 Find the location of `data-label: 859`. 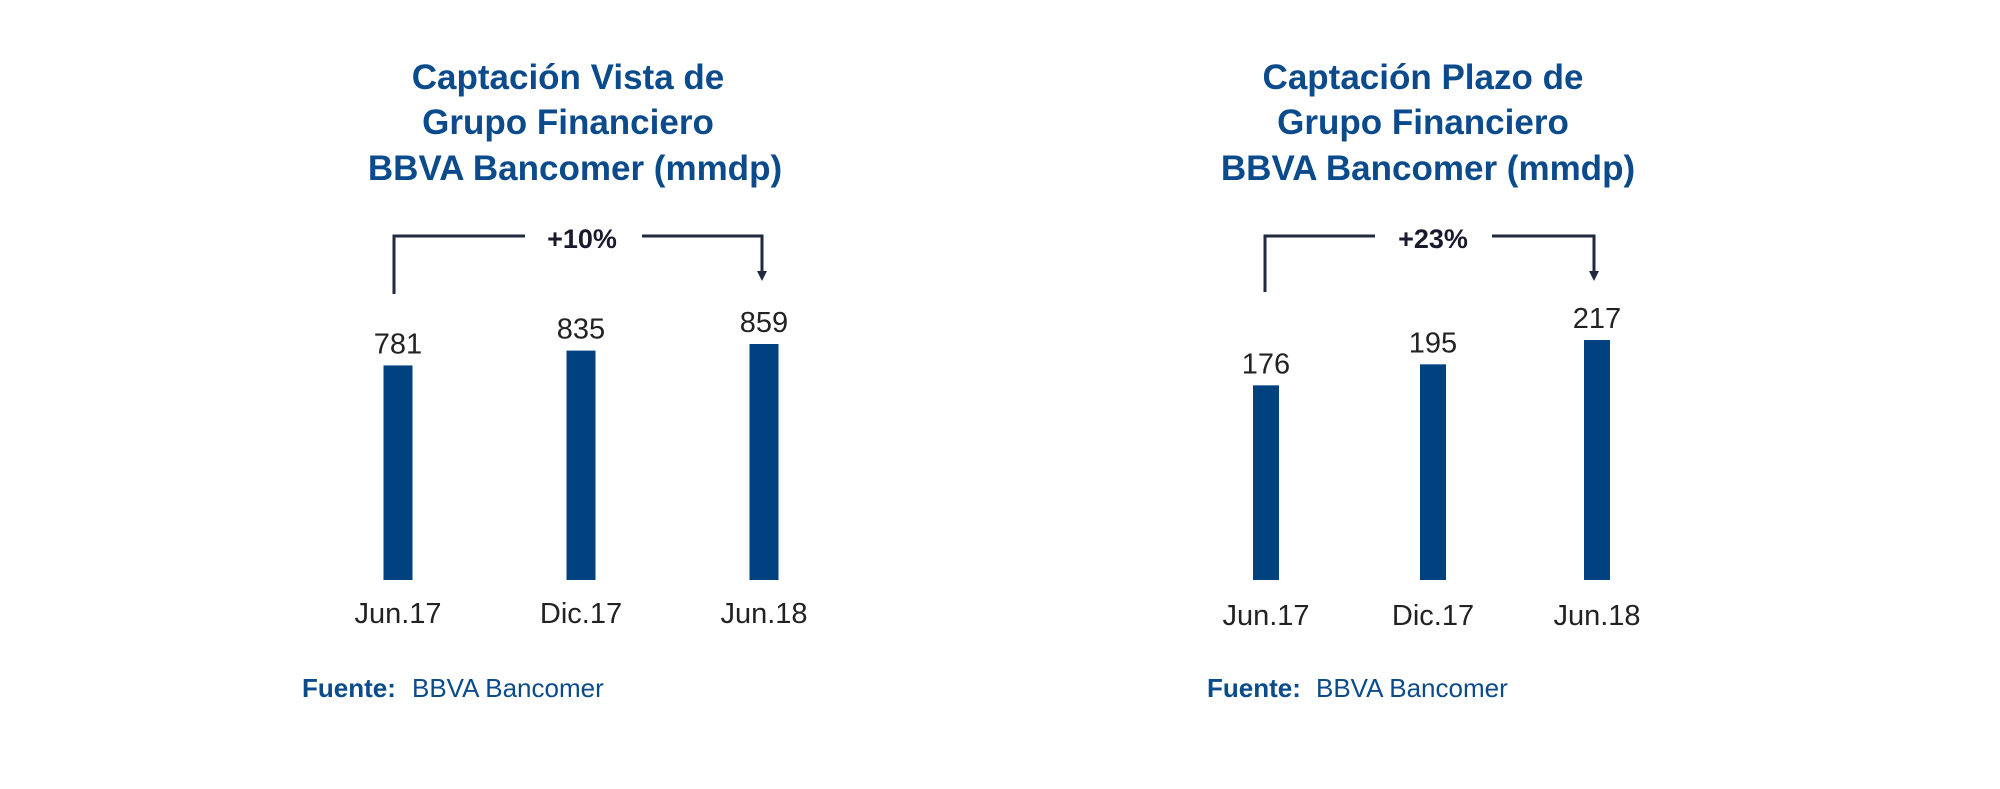

data-label: 859 is located at coordinates (764, 323).